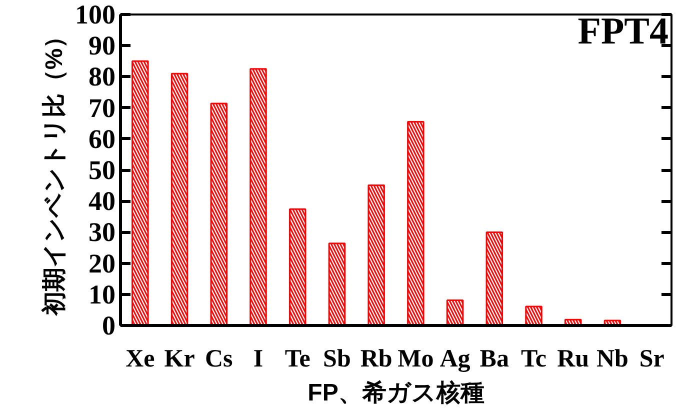 This screenshot has height=411, width=679. Describe the element at coordinates (533, 359) in the screenshot. I see `x-tick-label: Tc` at that location.